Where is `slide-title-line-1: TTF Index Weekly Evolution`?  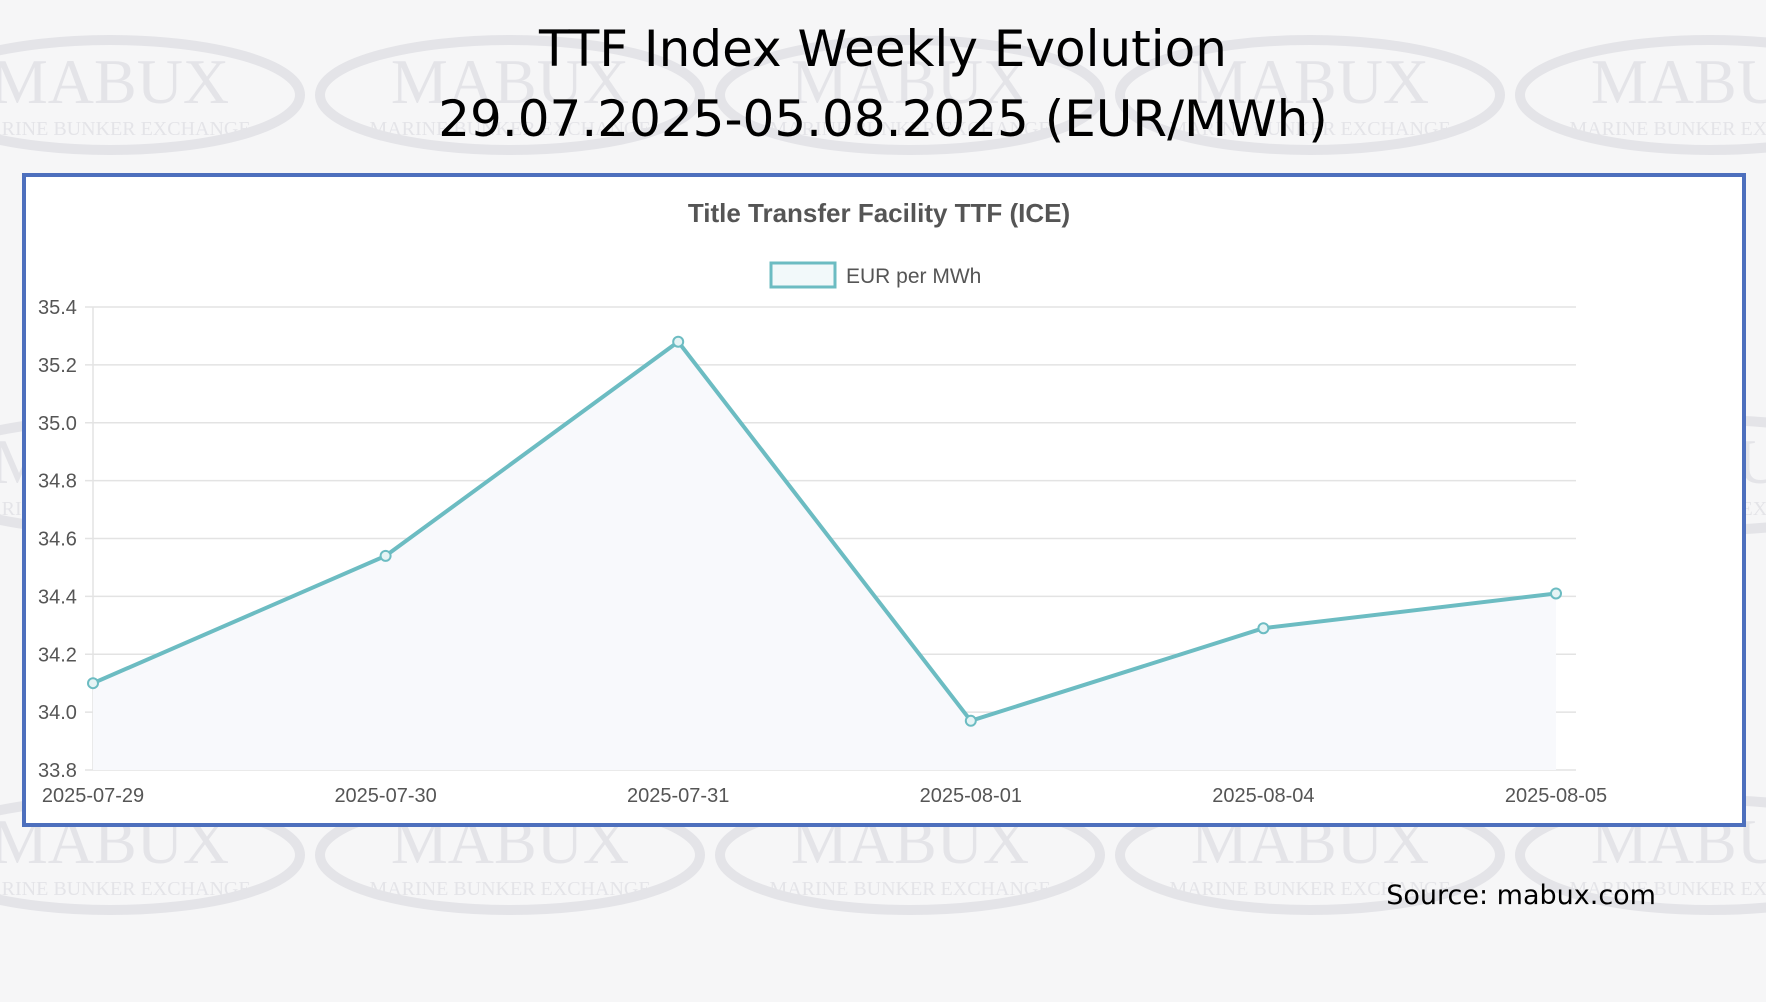
slide-title-line-1: TTF Index Weekly Evolution is located at coordinates (883, 49).